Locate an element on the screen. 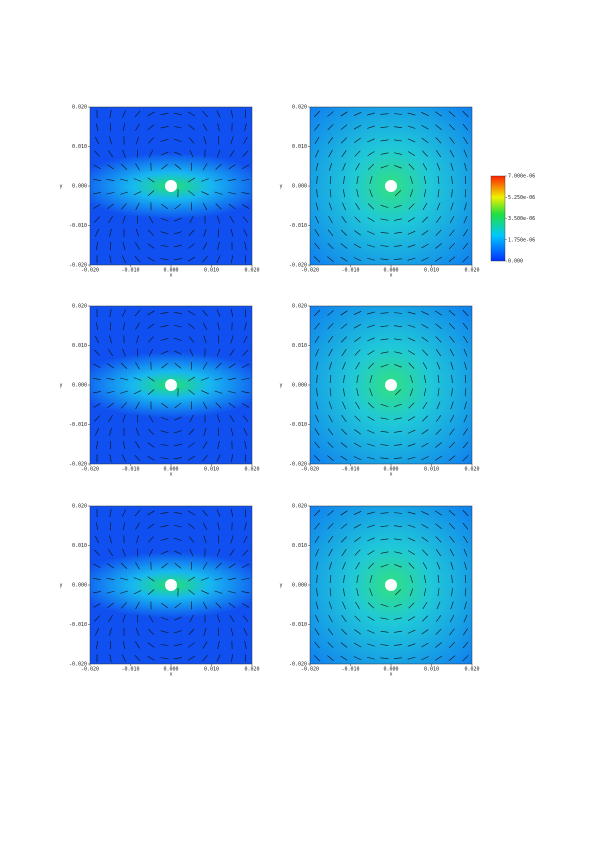 This screenshot has height=842, width=596. y-axis-label: y is located at coordinates (280, 386).